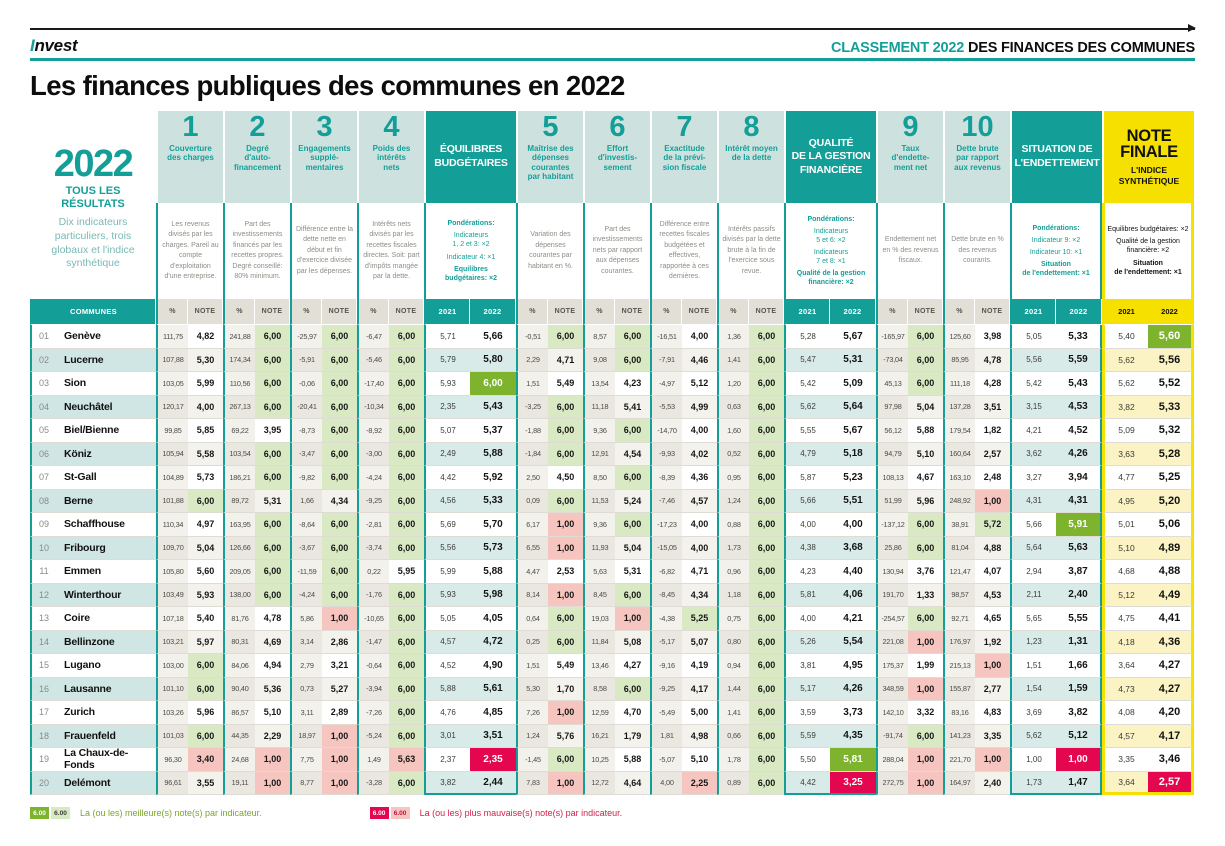  Describe the element at coordinates (1171, 525) in the screenshot. I see `nf-2022-cell: 5,06` at that location.